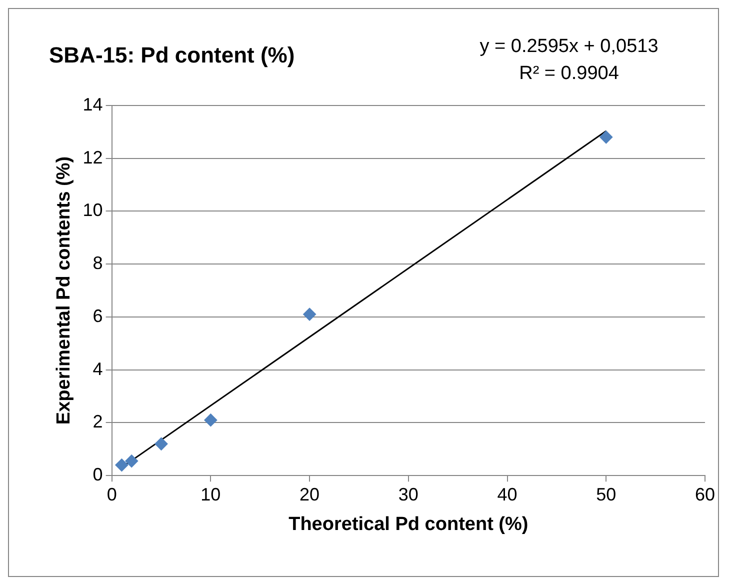 The height and width of the screenshot is (587, 729). Describe the element at coordinates (172, 55) in the screenshot. I see `chart-title: SBA-15: Pd content (%)` at that location.